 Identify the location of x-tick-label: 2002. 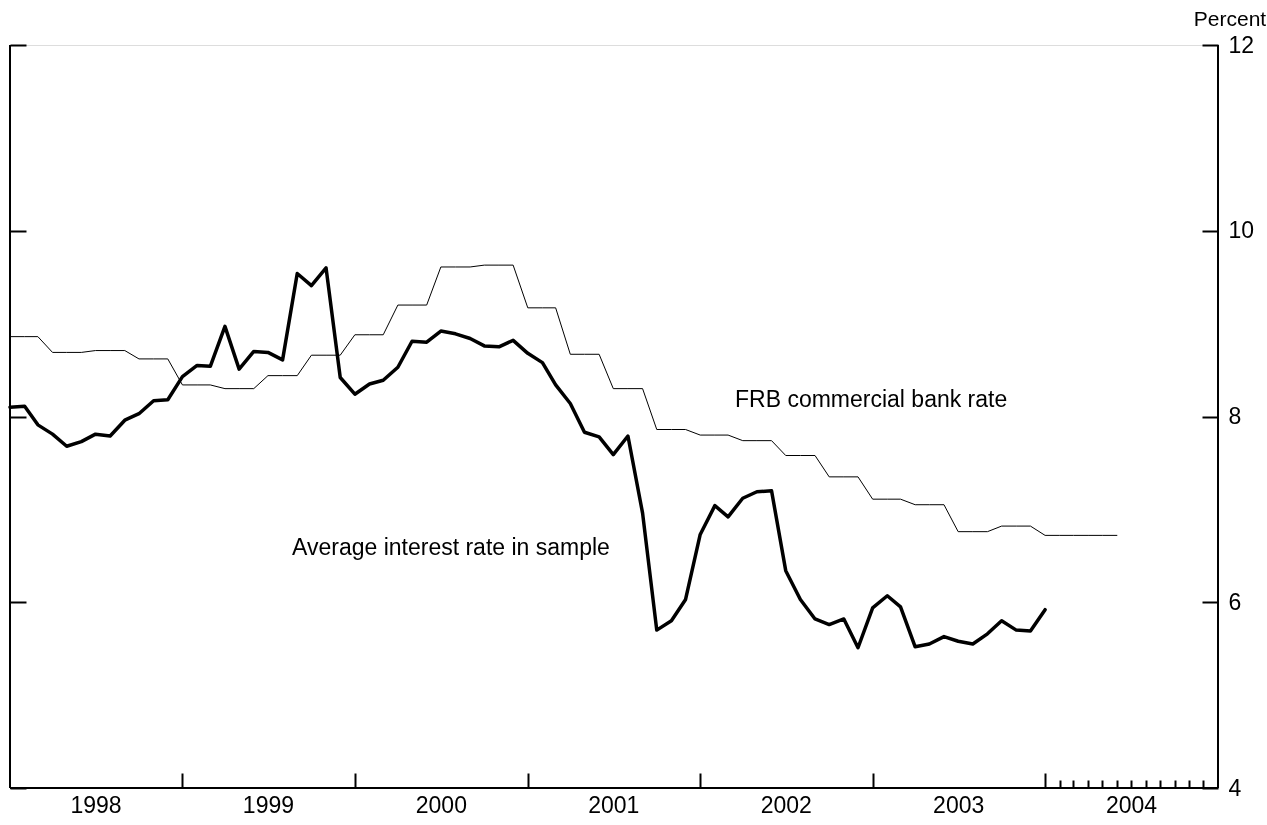
(786, 804).